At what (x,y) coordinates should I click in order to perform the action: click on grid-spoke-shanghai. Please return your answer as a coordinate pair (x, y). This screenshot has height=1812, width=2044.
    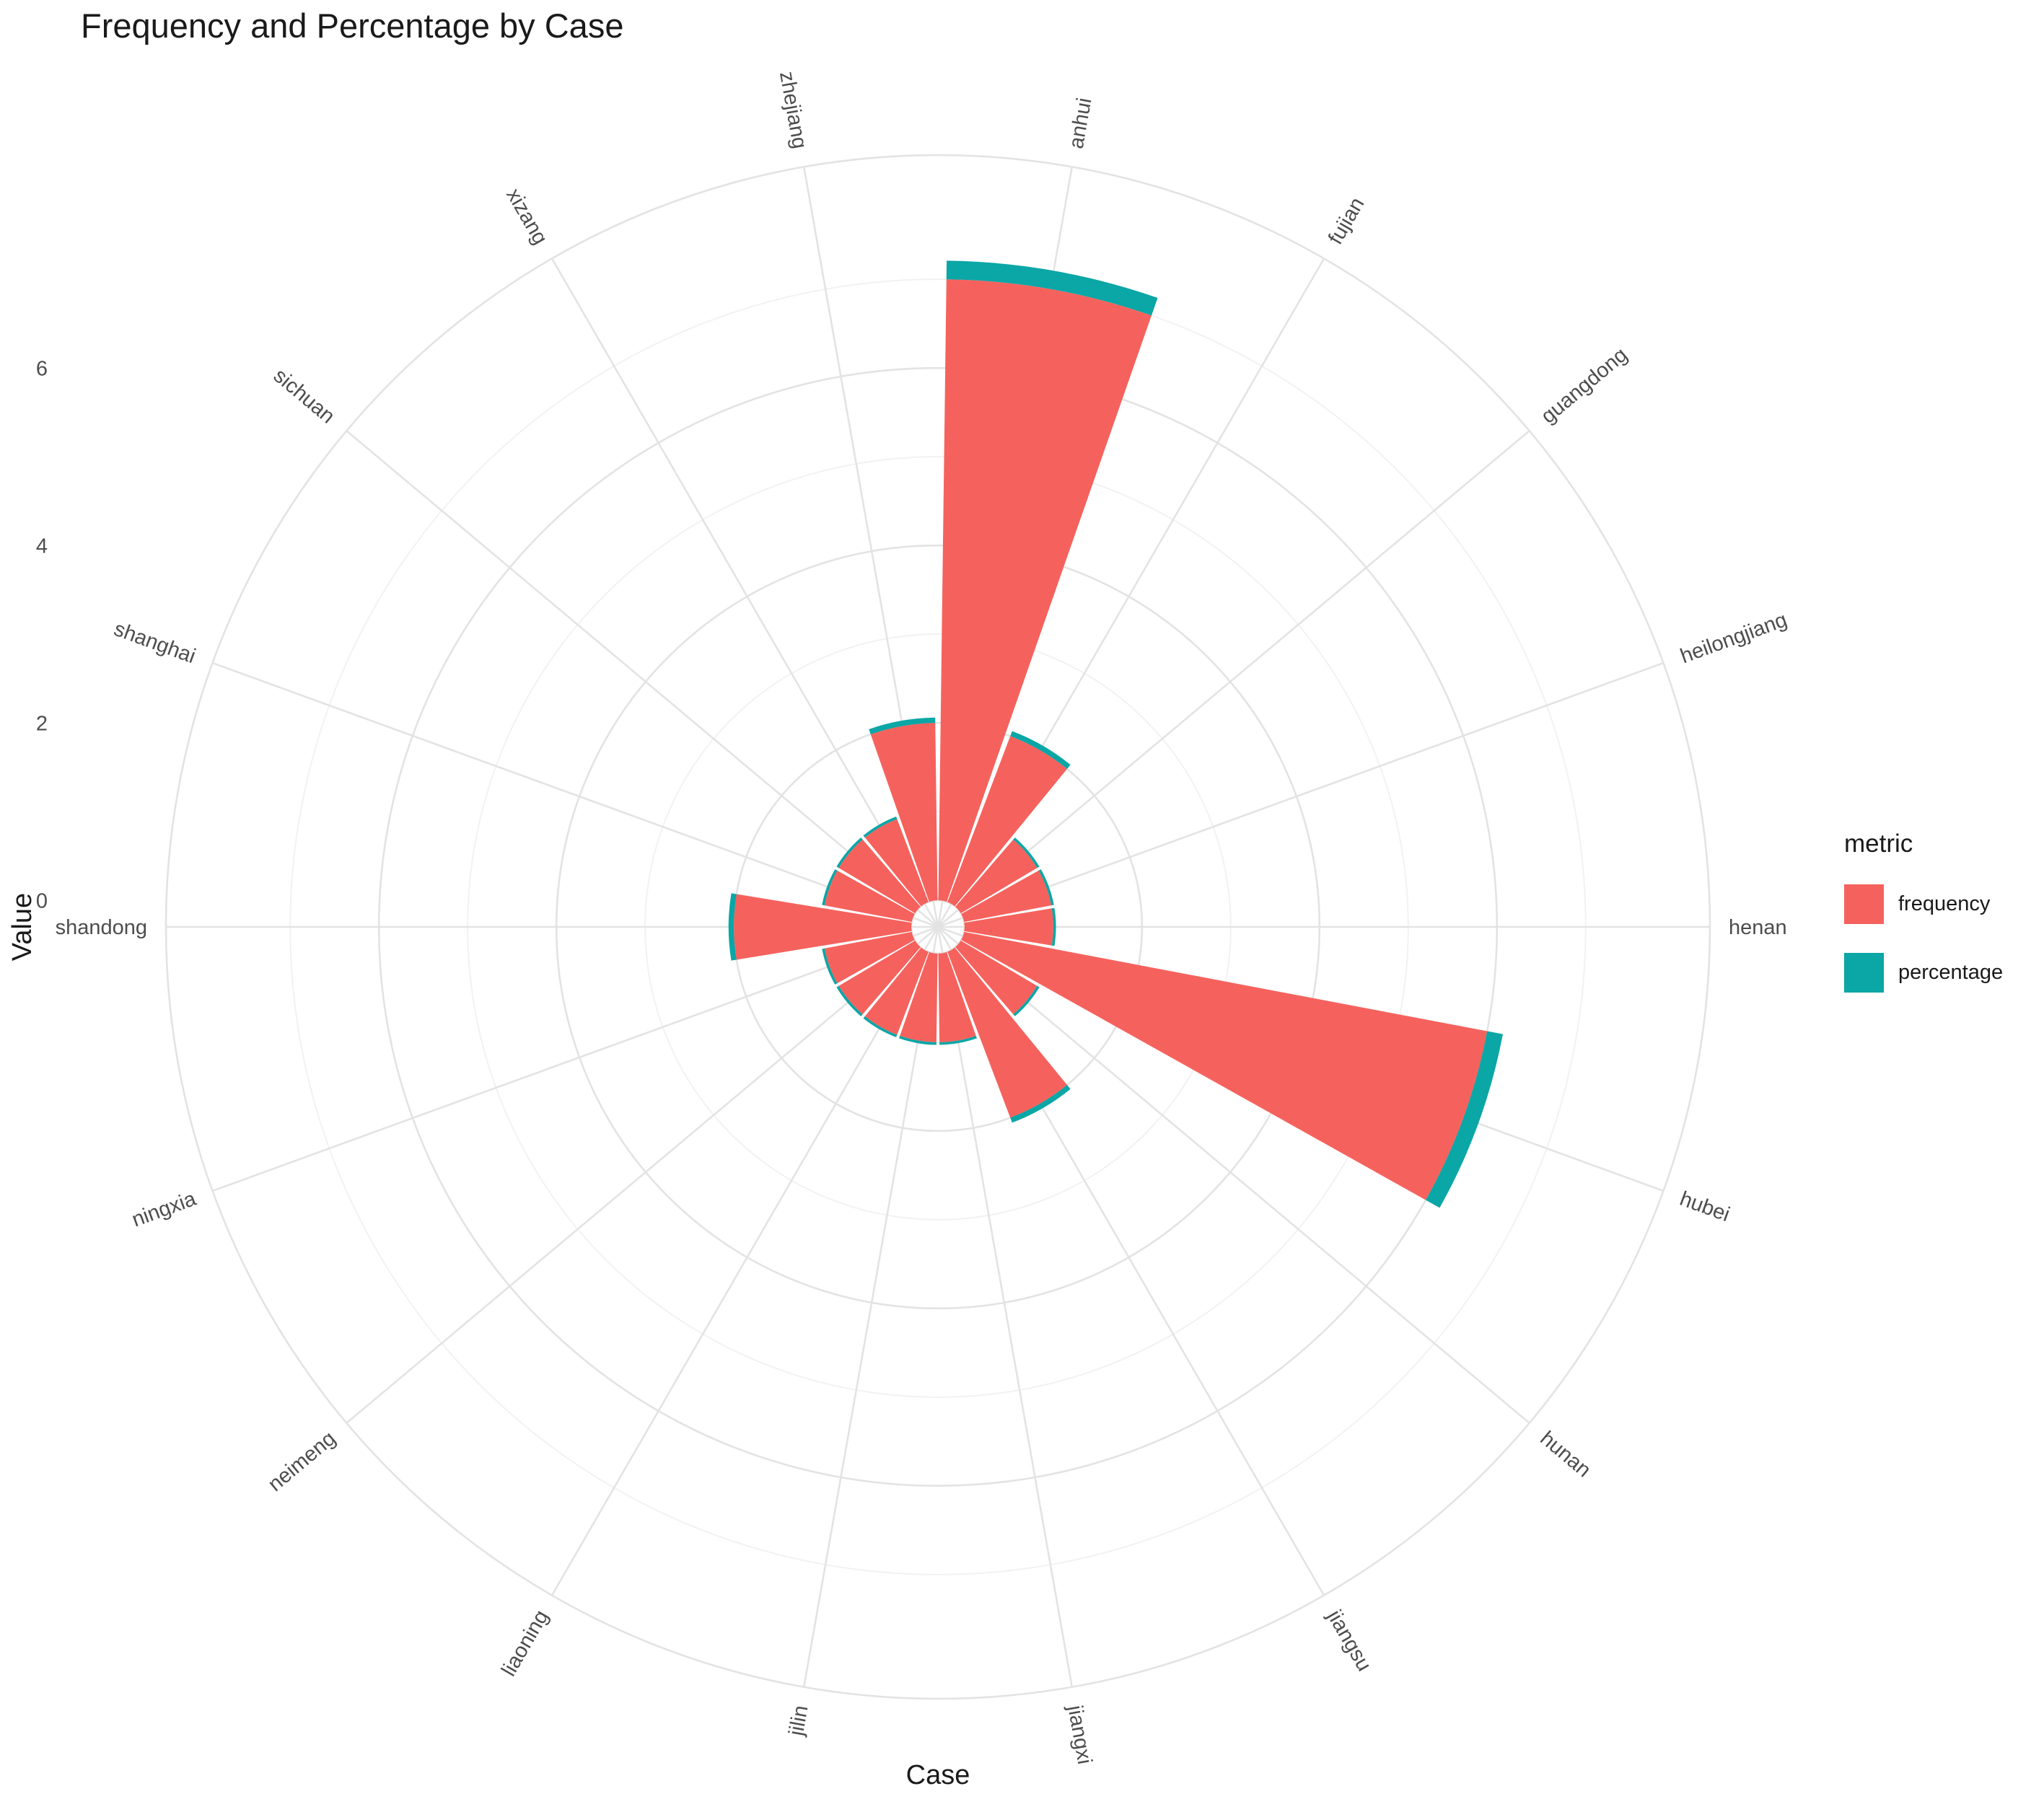
    Looking at the image, I should click on (575, 794).